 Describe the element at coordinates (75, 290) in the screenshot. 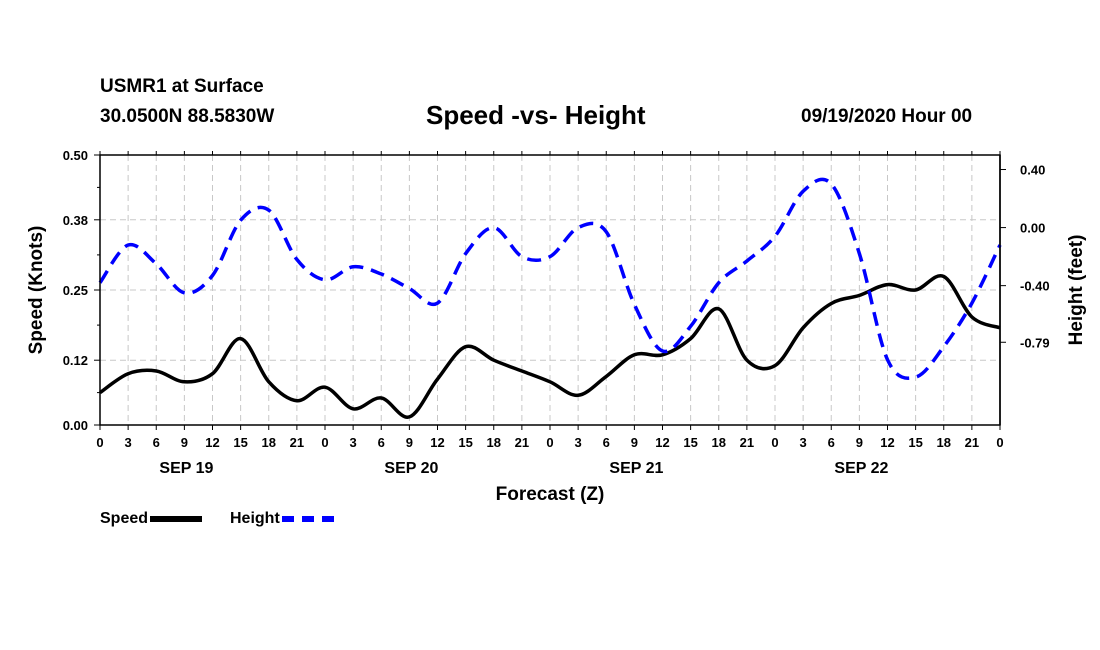

I see `y-left-tick-label: 0.25` at that location.